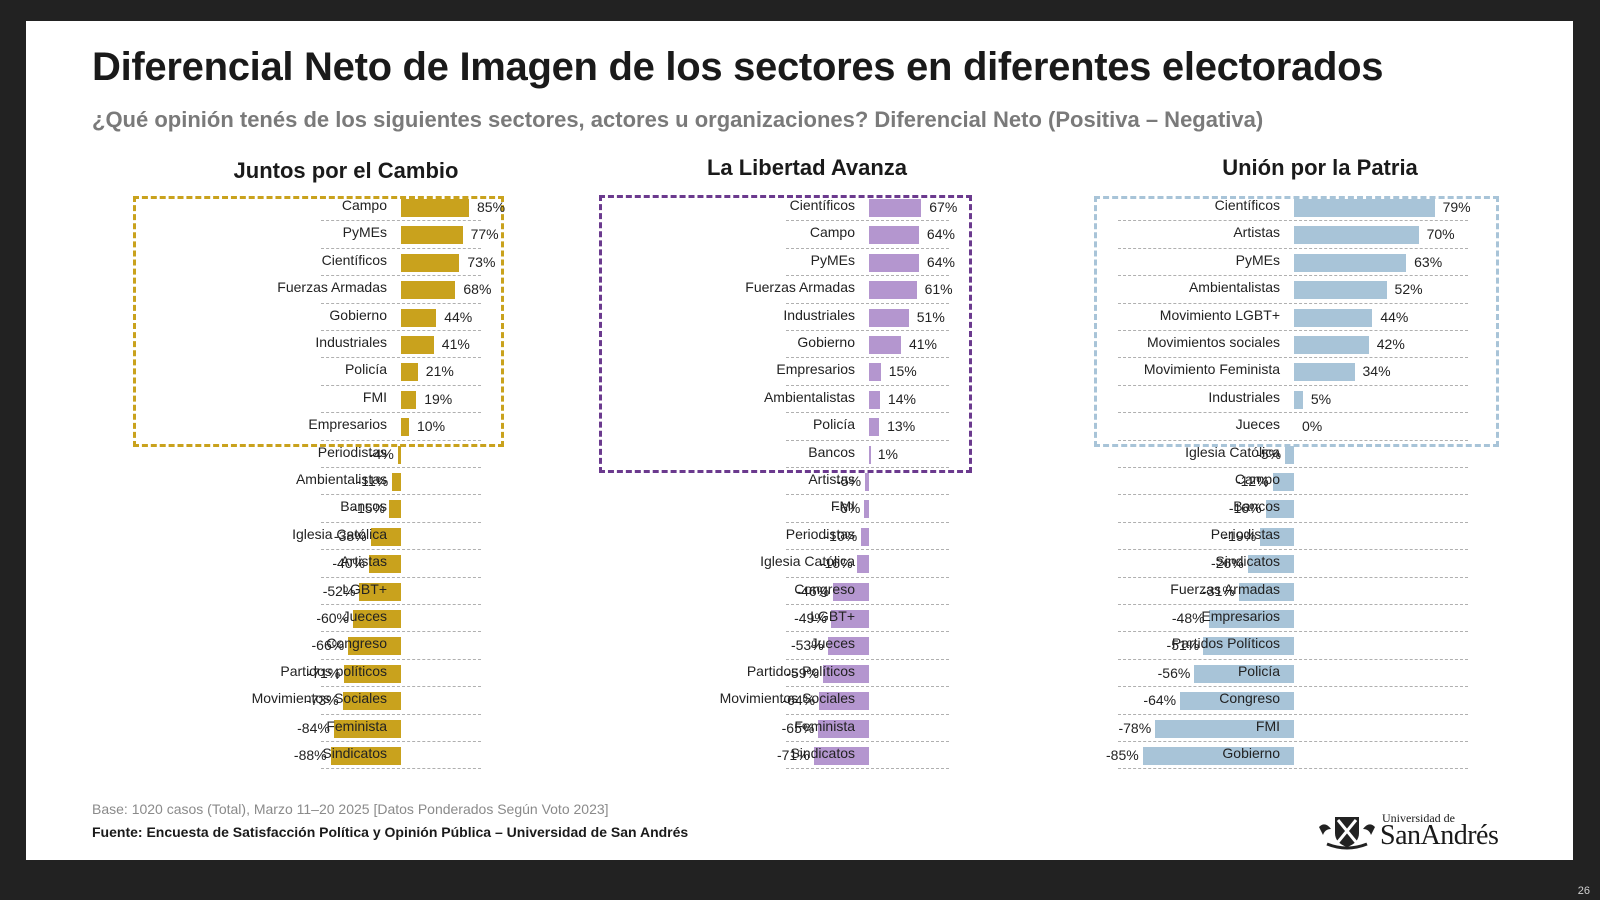 This screenshot has width=1600, height=900. I want to click on bar-row: Industriales 51%, so click(799, 317).